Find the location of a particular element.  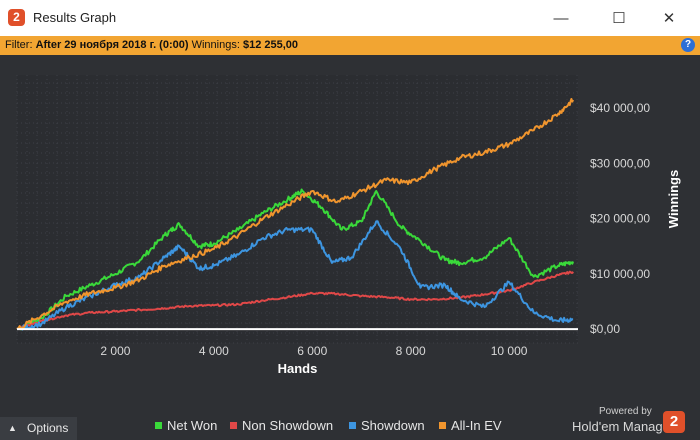

title-bar: 2 Results Graph — ☐ ✕ is located at coordinates (350, 18).